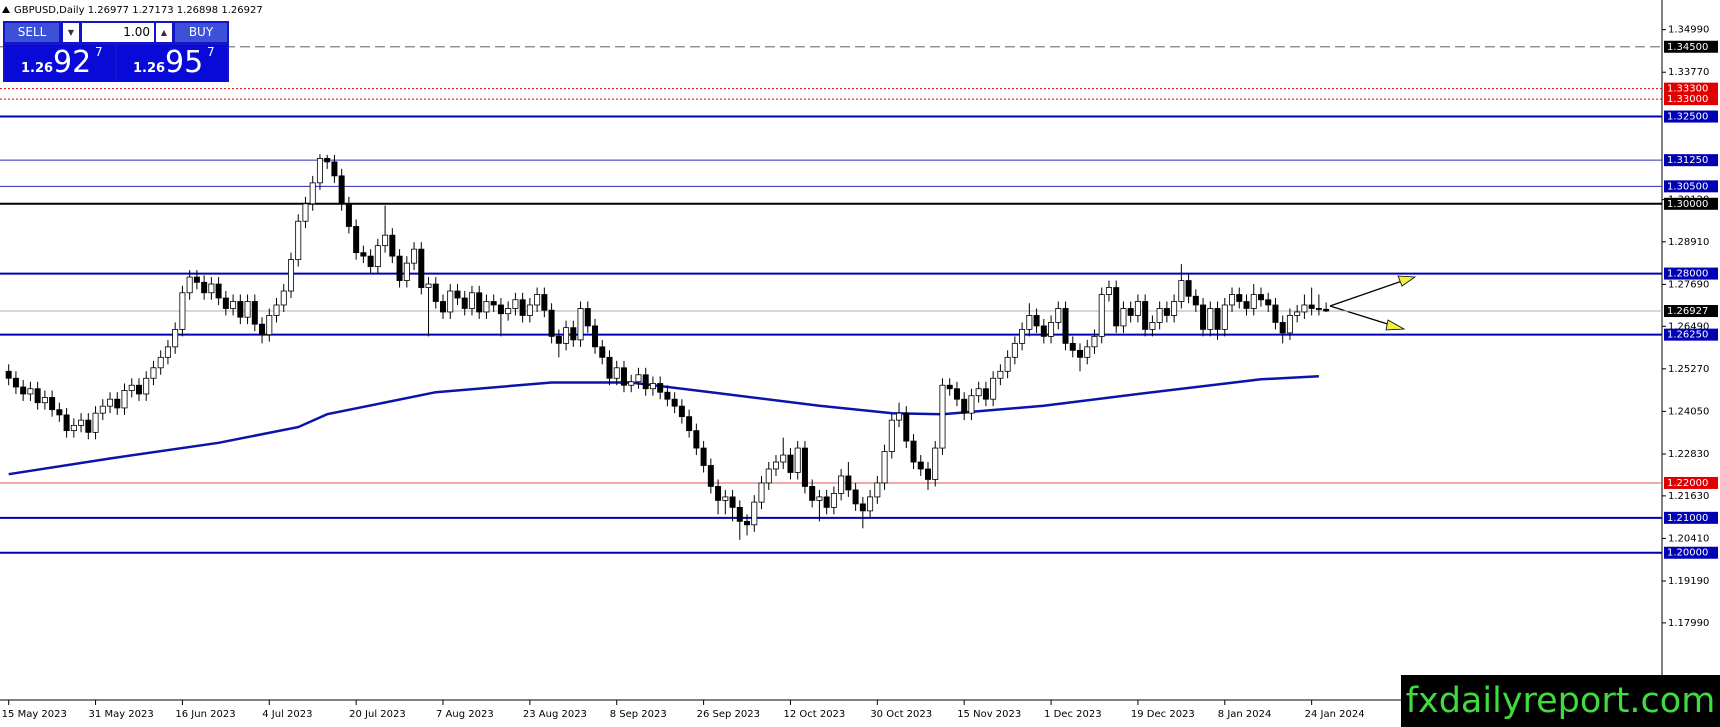 This screenshot has width=1720, height=727. I want to click on y-tick-label: 1.19190, so click(1688, 581).